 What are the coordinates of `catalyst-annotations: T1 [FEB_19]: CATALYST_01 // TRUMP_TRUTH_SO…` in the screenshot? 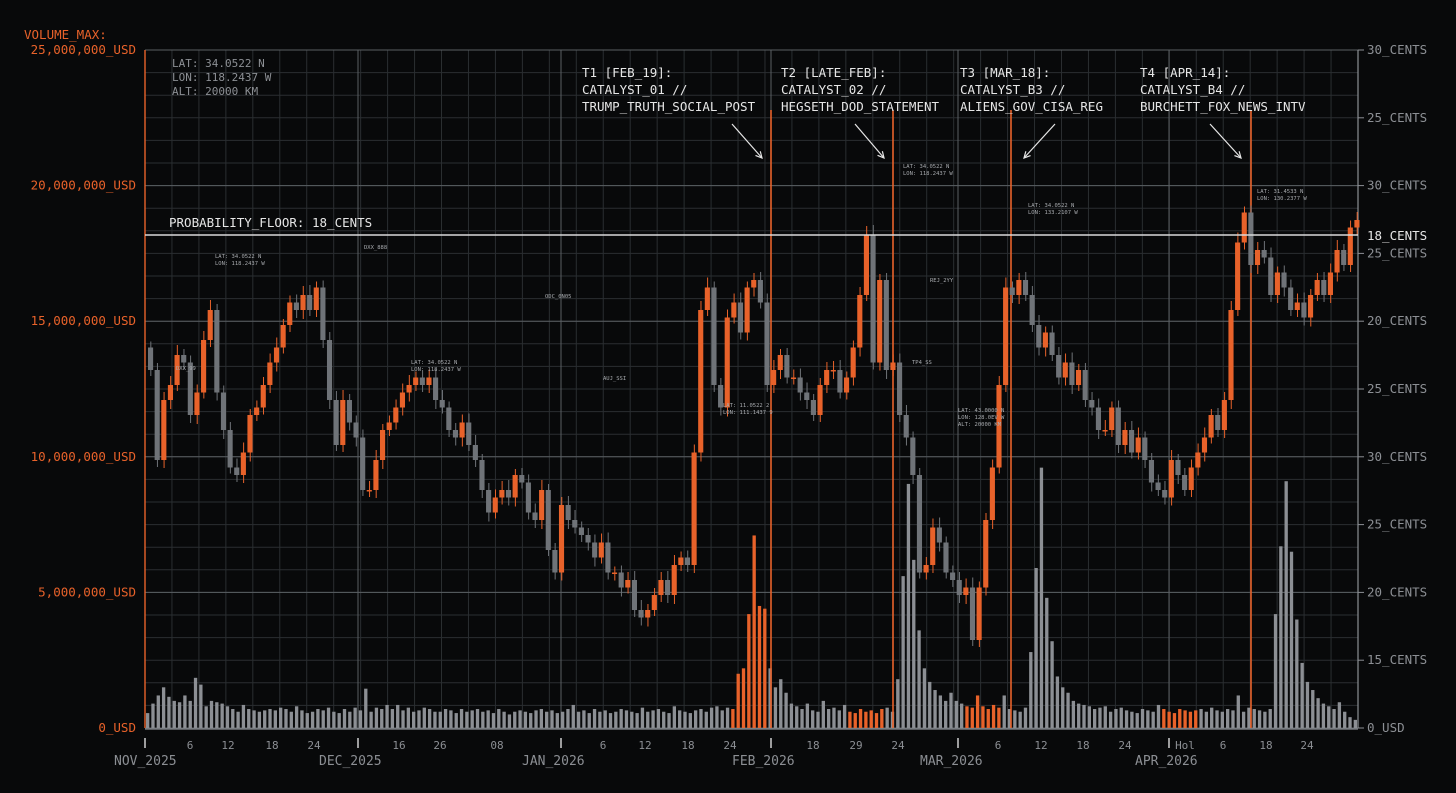 It's located at (944, 112).